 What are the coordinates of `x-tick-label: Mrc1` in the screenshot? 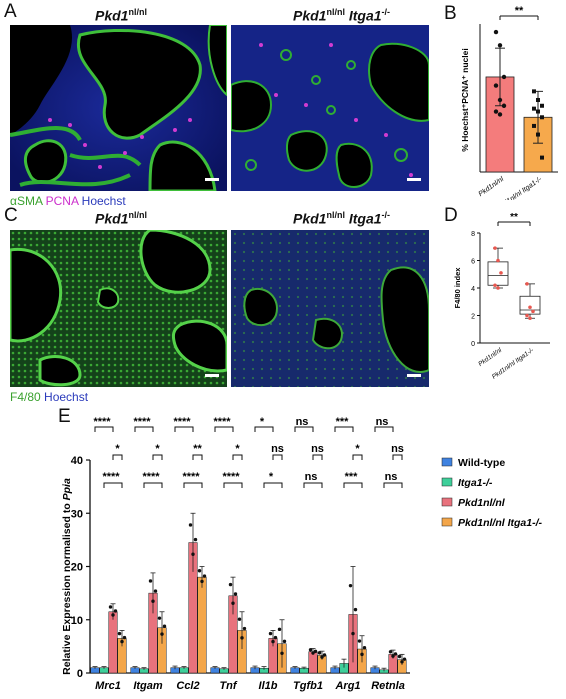 It's located at (108, 686).